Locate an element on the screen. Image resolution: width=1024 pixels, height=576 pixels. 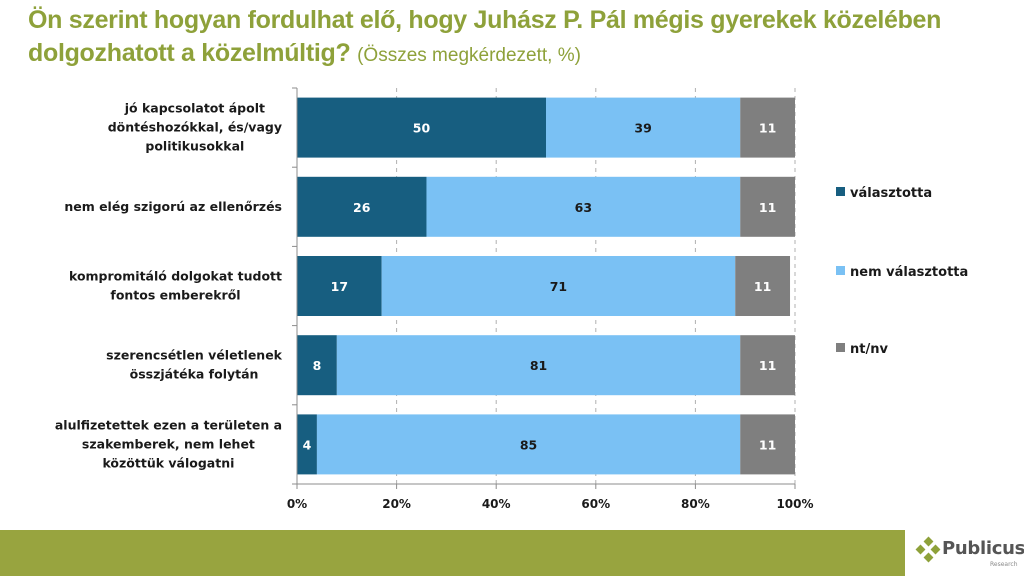
data-label: 50 is located at coordinates (422, 128).